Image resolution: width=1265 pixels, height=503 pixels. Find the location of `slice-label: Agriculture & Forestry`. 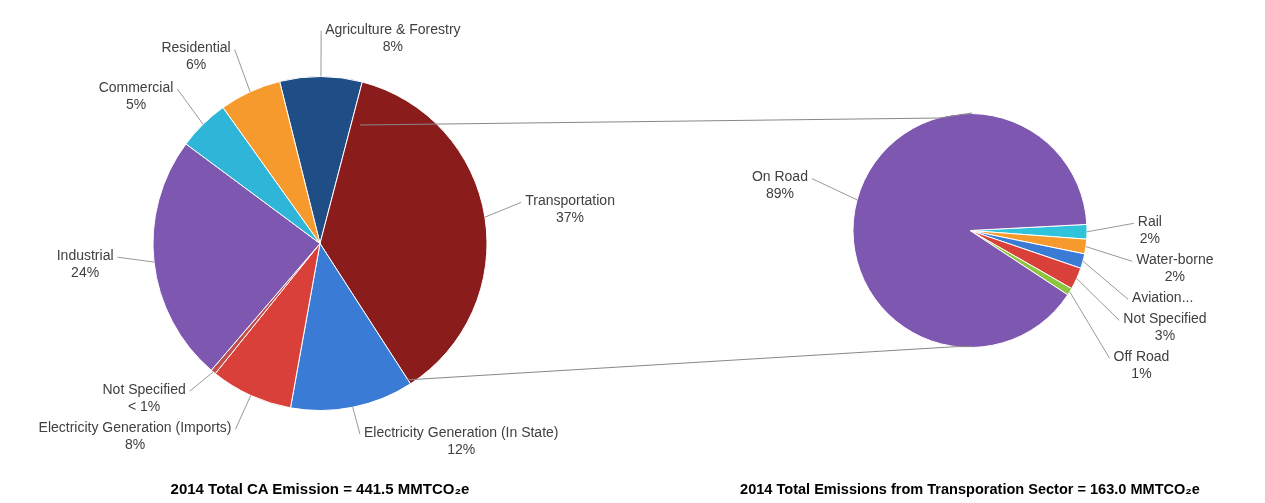

slice-label: Agriculture & Forestry is located at coordinates (393, 28).